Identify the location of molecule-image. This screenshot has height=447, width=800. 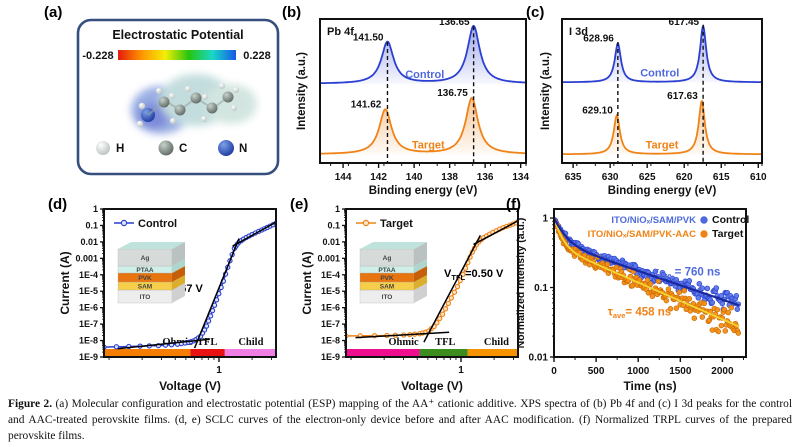
(187, 105).